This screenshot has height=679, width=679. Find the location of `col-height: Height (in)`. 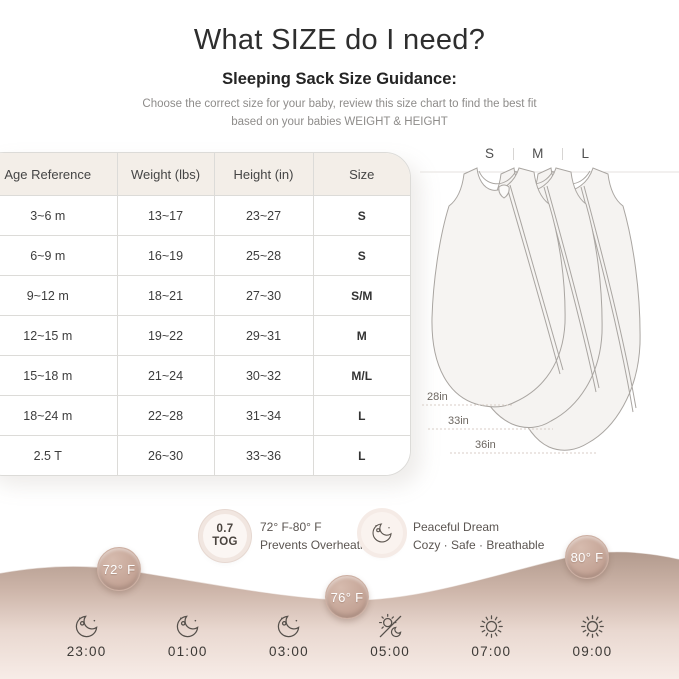

col-height: Height (in) is located at coordinates (264, 174).